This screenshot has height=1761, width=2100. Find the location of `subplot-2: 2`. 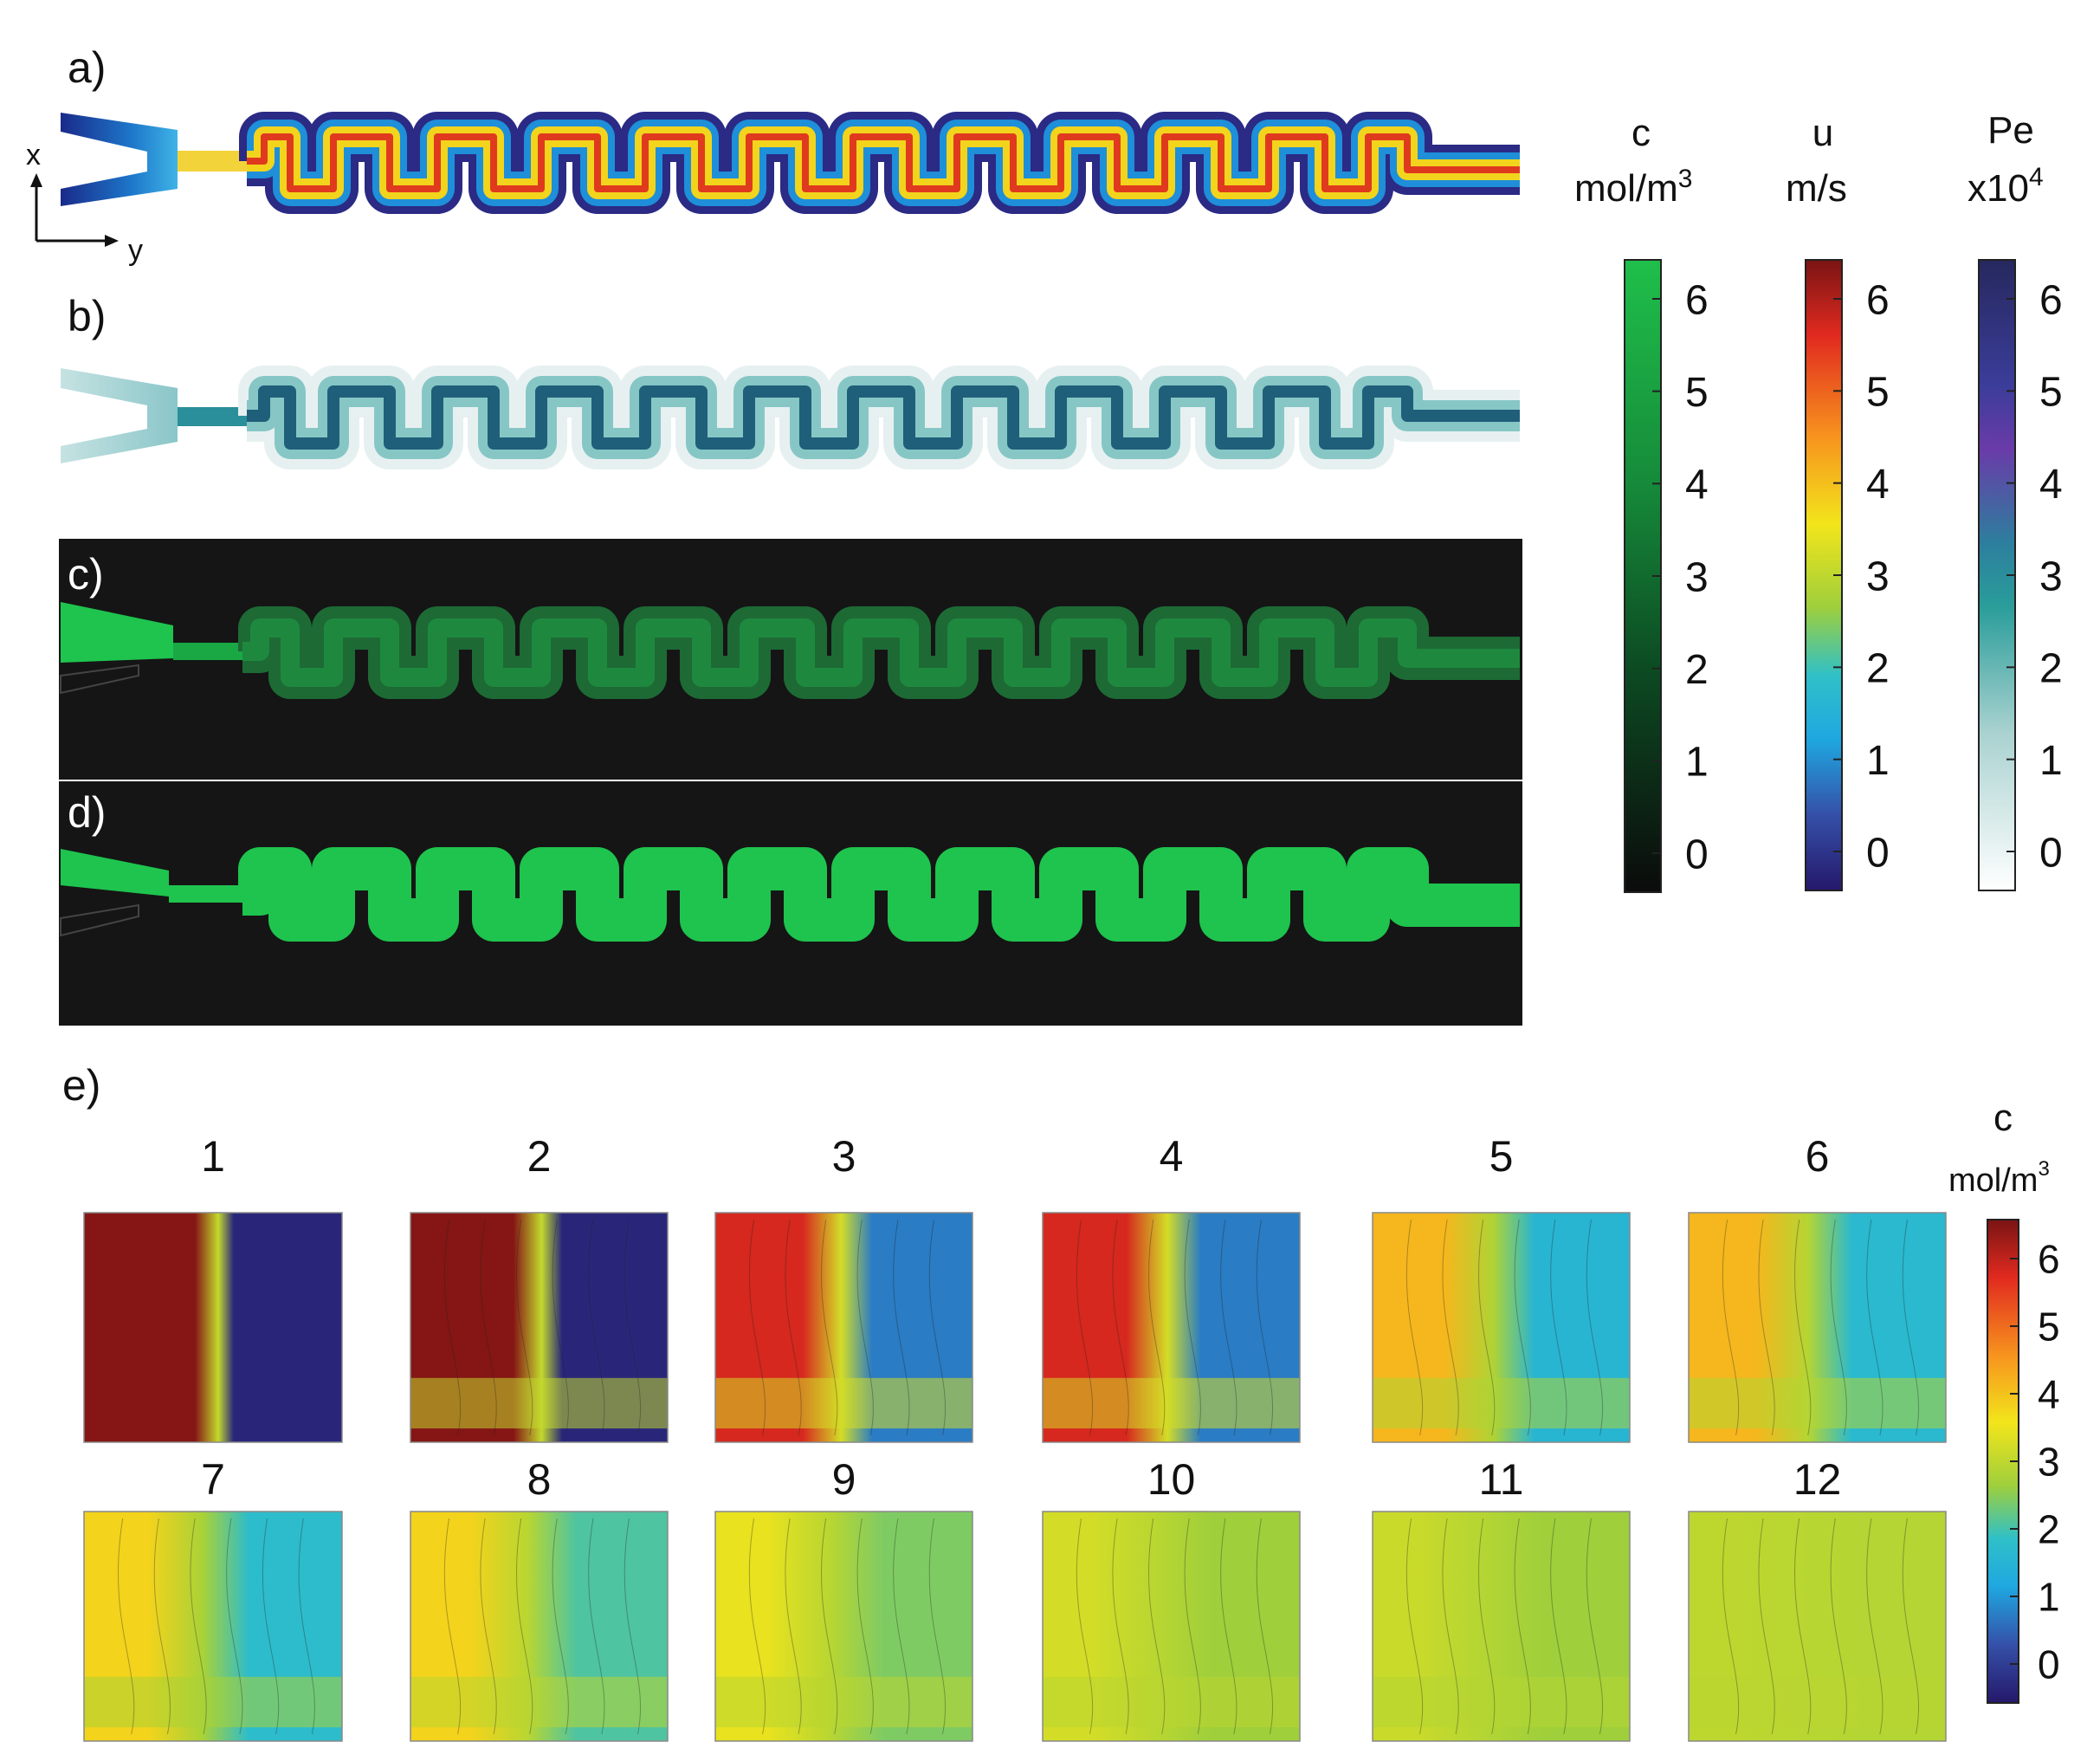

subplot-2: 2 is located at coordinates (539, 1287).